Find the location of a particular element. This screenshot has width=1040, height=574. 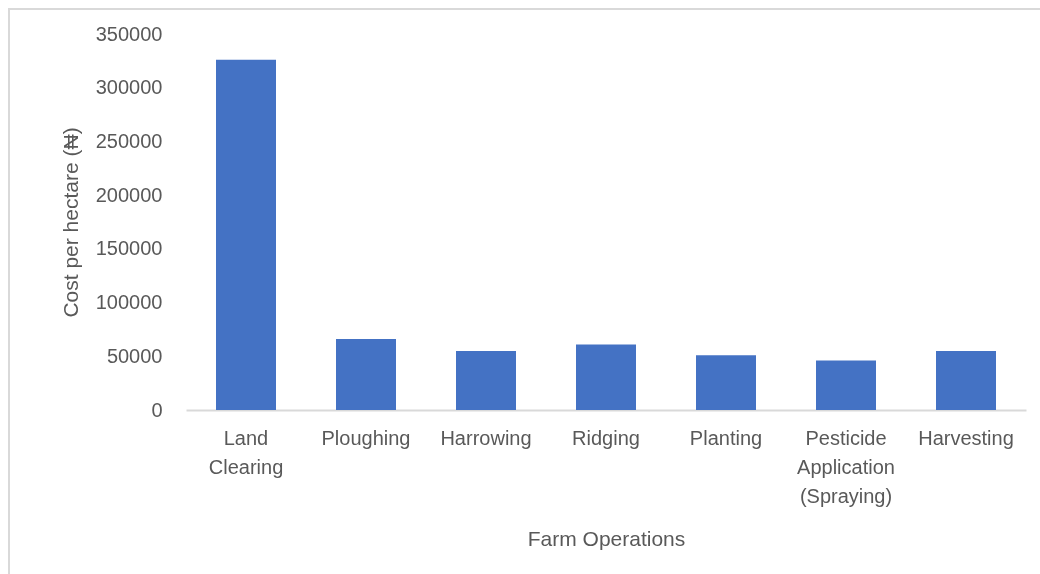

x-tick-label: Ridging is located at coordinates (606, 437).